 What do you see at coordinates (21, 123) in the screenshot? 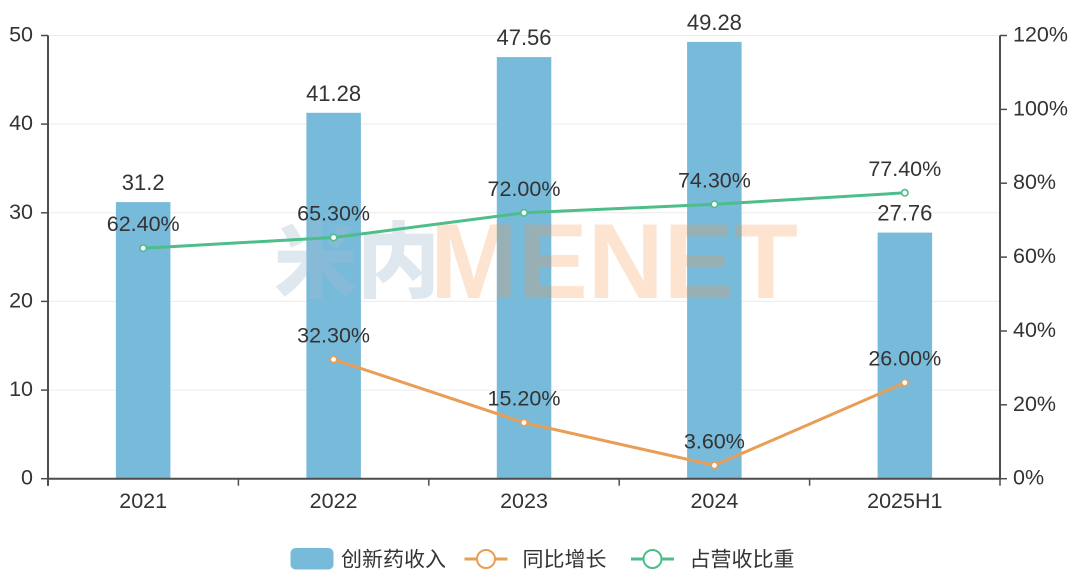
I see `svg-text: 40` at bounding box center [21, 123].